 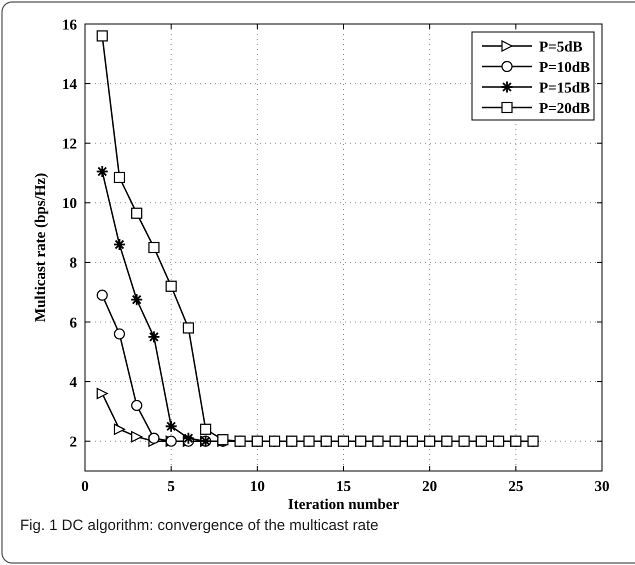 I want to click on x-axis-title: Iteration number, so click(x=344, y=505).